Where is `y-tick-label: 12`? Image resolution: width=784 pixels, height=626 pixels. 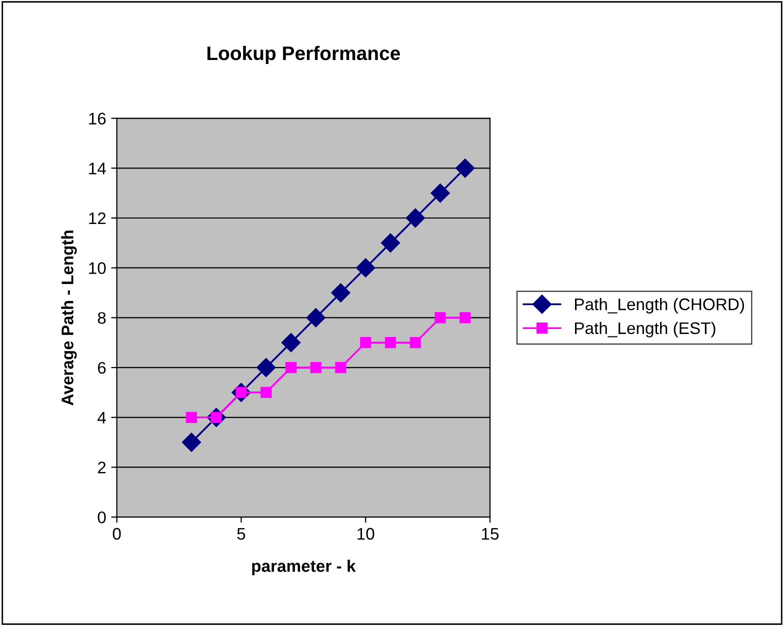 y-tick-label: 12 is located at coordinates (97, 218).